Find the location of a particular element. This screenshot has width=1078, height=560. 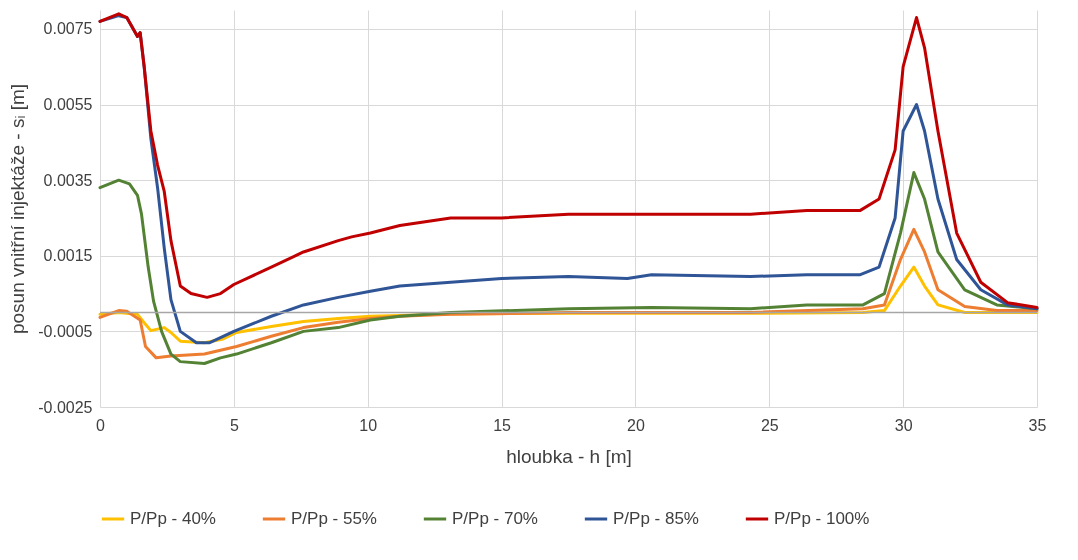

x-tick-label: 20 is located at coordinates (636, 425).